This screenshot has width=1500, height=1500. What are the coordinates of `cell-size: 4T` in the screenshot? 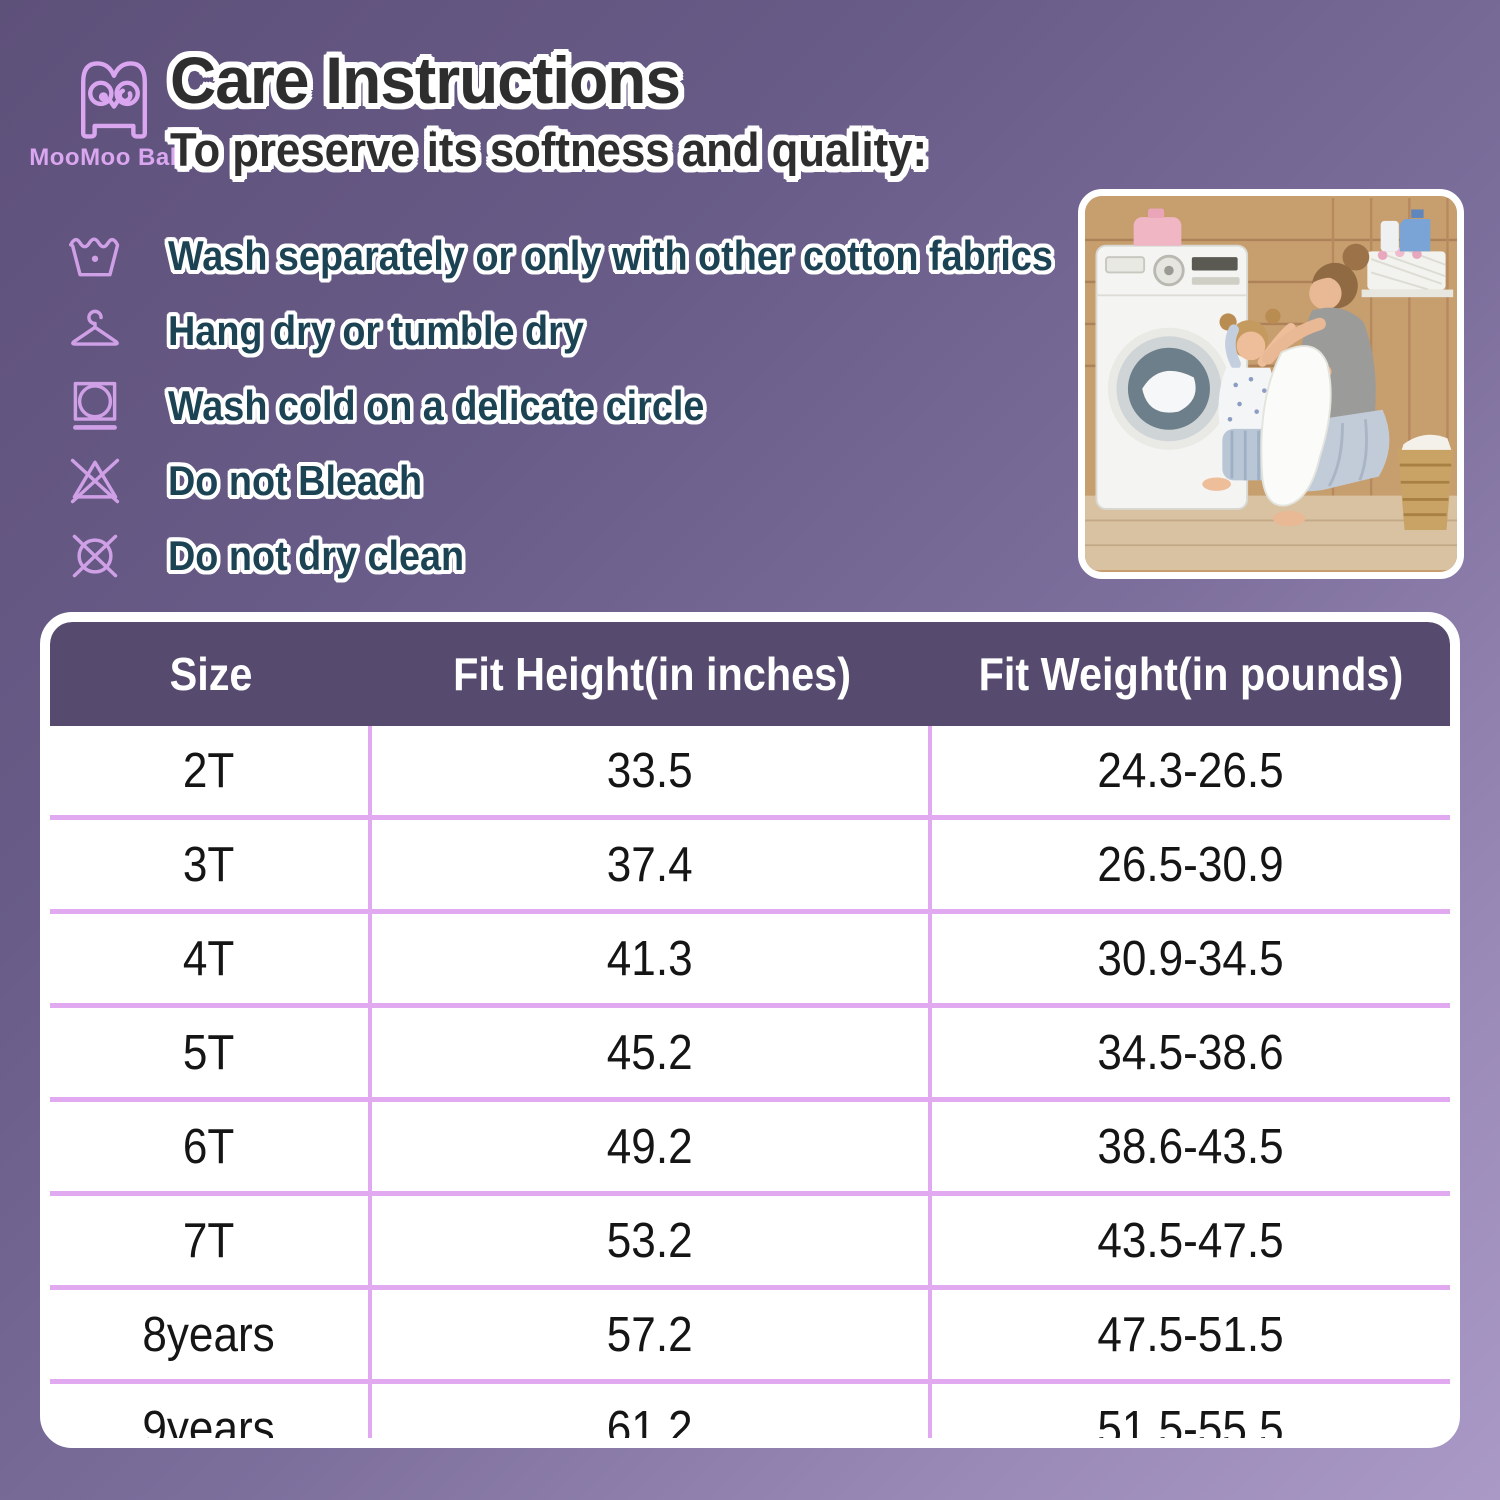 It's located at (211, 958).